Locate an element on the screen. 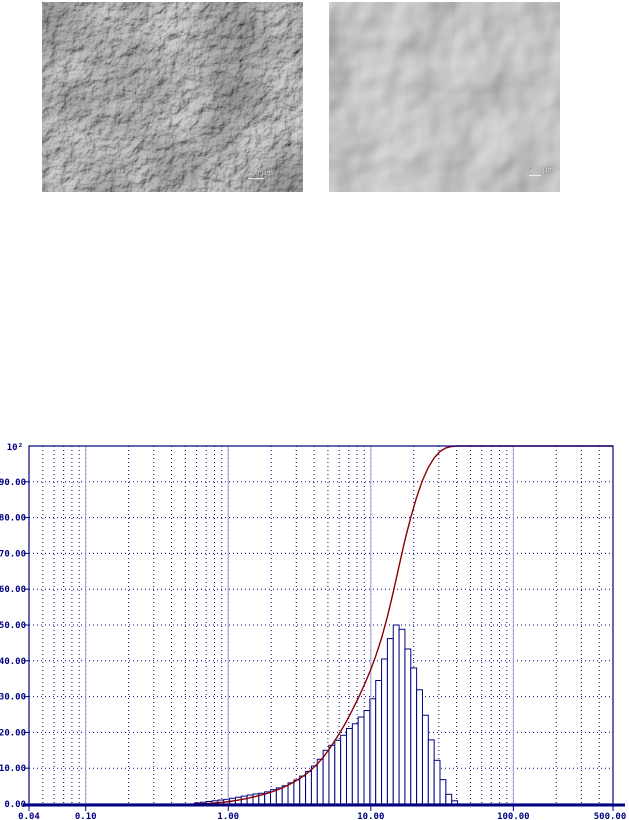 The width and height of the screenshot is (629, 820). y-axis-ticks is located at coordinates (26, 643).